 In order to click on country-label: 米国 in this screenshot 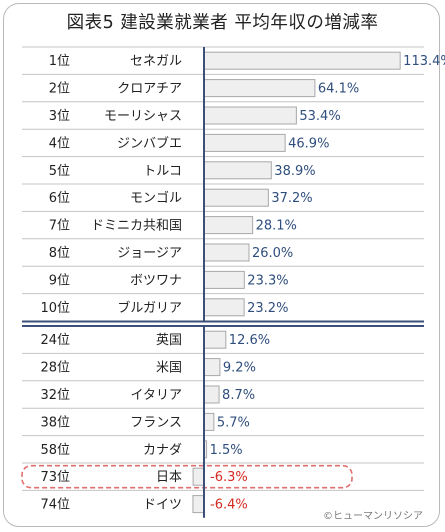, I will do `click(169, 368)`.